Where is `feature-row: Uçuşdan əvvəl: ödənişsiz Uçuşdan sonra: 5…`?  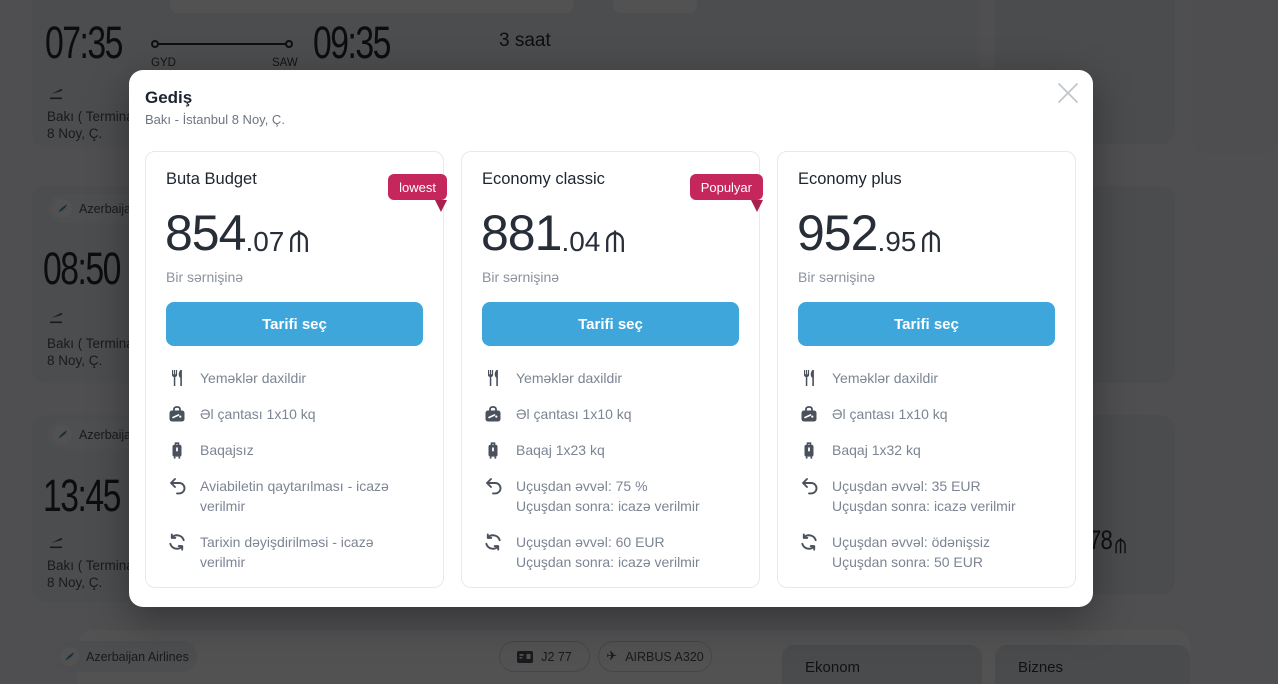 feature-row: Uçuşdan əvvəl: ödənişsiz Uçuşdan sonra: 5… is located at coordinates (932, 552).